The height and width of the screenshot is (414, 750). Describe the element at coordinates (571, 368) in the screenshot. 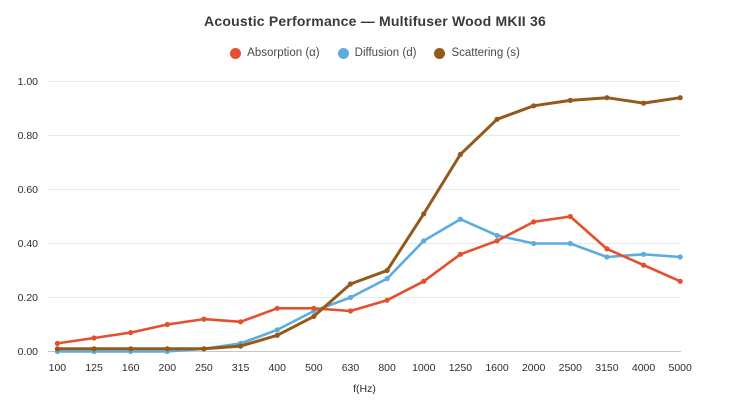

I see `x-tick-label: 2500` at that location.